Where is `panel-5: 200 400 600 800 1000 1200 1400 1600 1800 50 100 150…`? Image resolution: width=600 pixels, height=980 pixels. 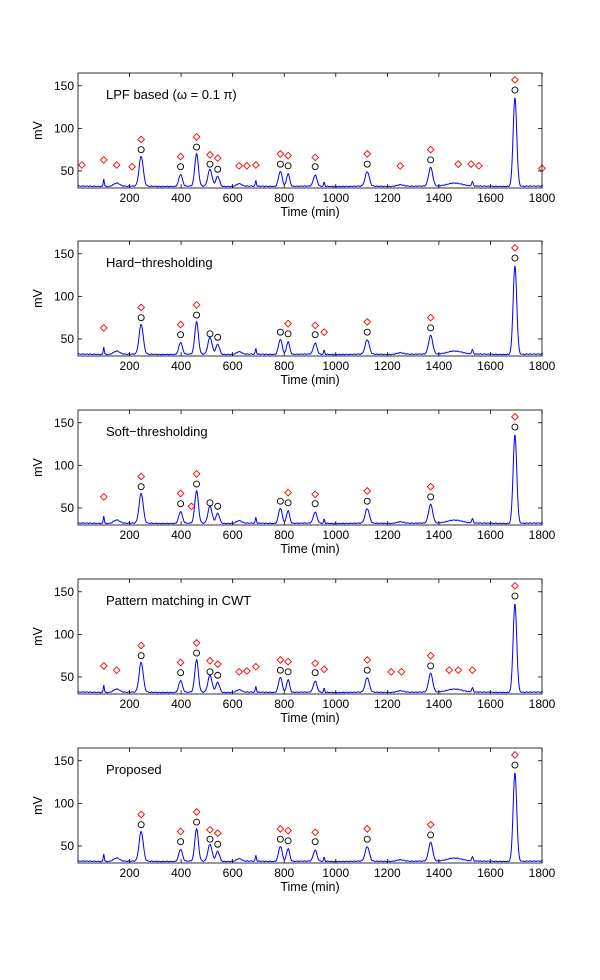 panel-5: 200 400 600 800 1000 1200 1400 1600 1800 50 100 150… is located at coordinates (293, 820).